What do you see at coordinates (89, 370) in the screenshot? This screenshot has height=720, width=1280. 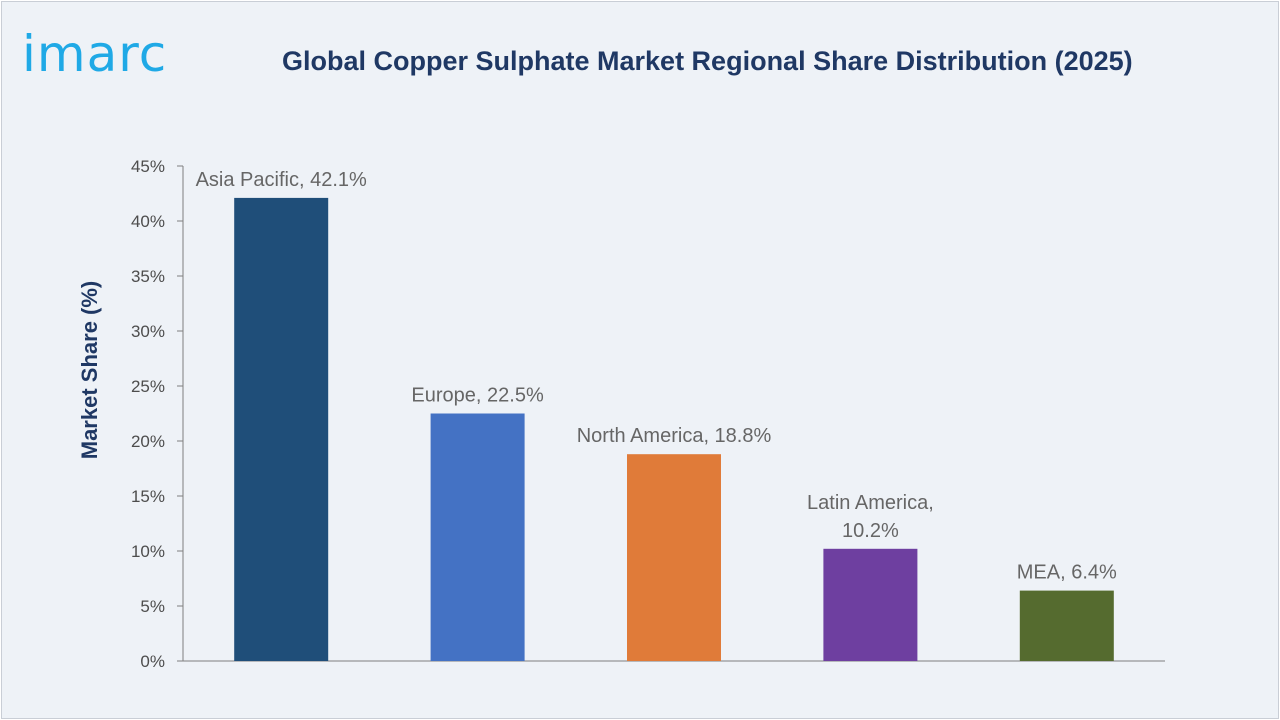 I see `y-axis-label: Market Share (%)` at bounding box center [89, 370].